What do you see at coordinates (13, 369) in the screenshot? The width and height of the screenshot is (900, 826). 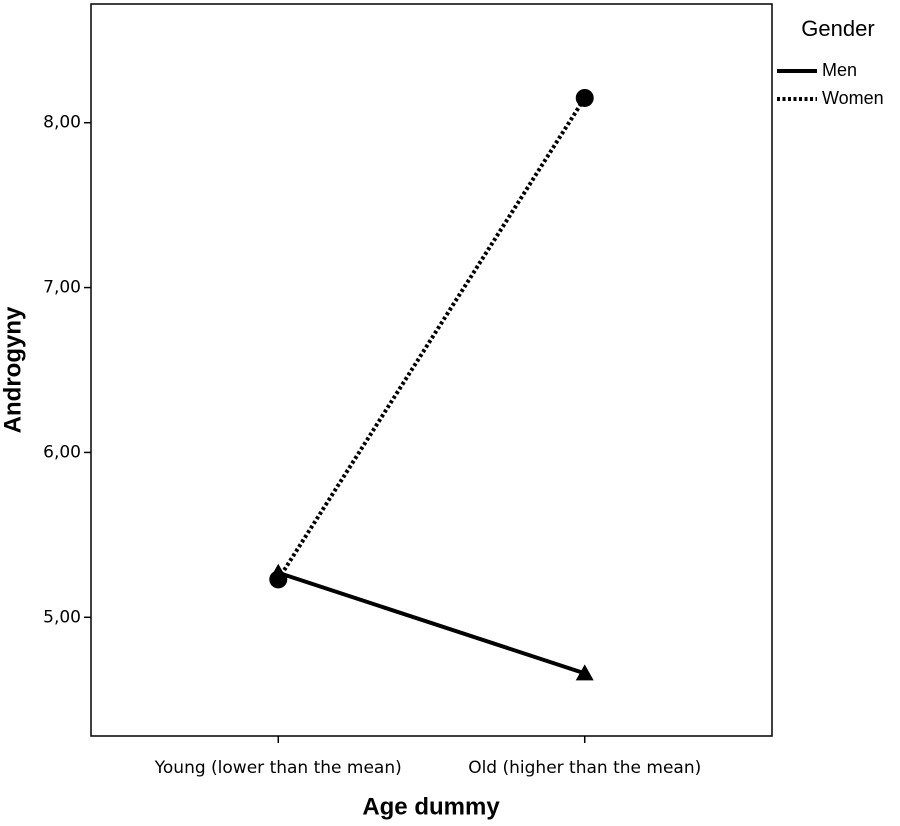 I see `y-axis-title: Androgyny` at bounding box center [13, 369].